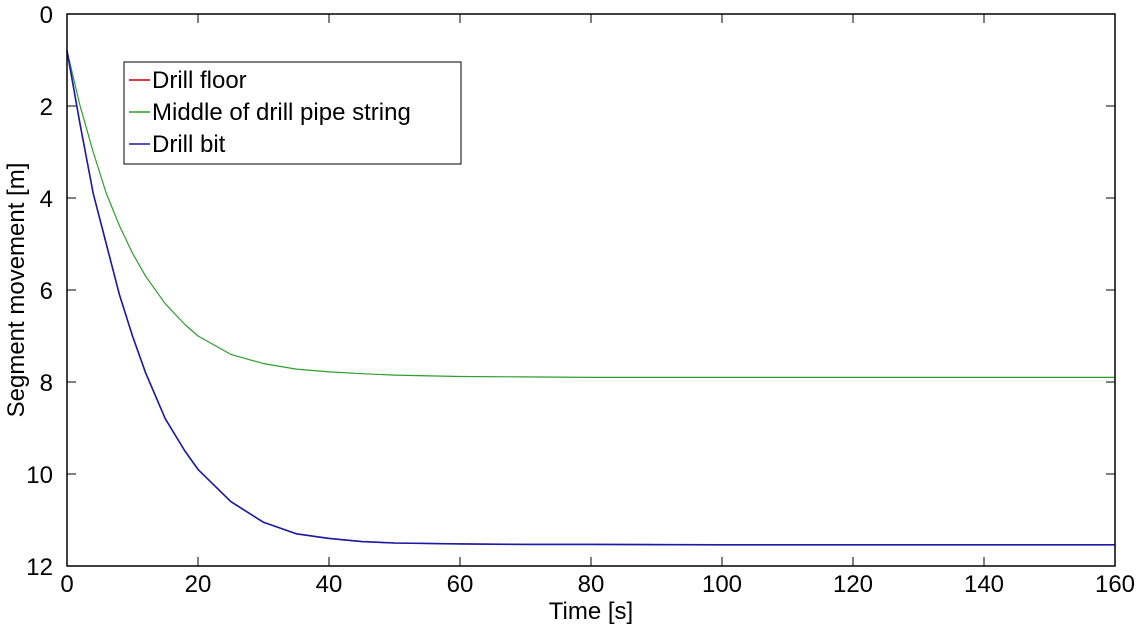  I want to click on y-tick-label: 12, so click(39, 567).